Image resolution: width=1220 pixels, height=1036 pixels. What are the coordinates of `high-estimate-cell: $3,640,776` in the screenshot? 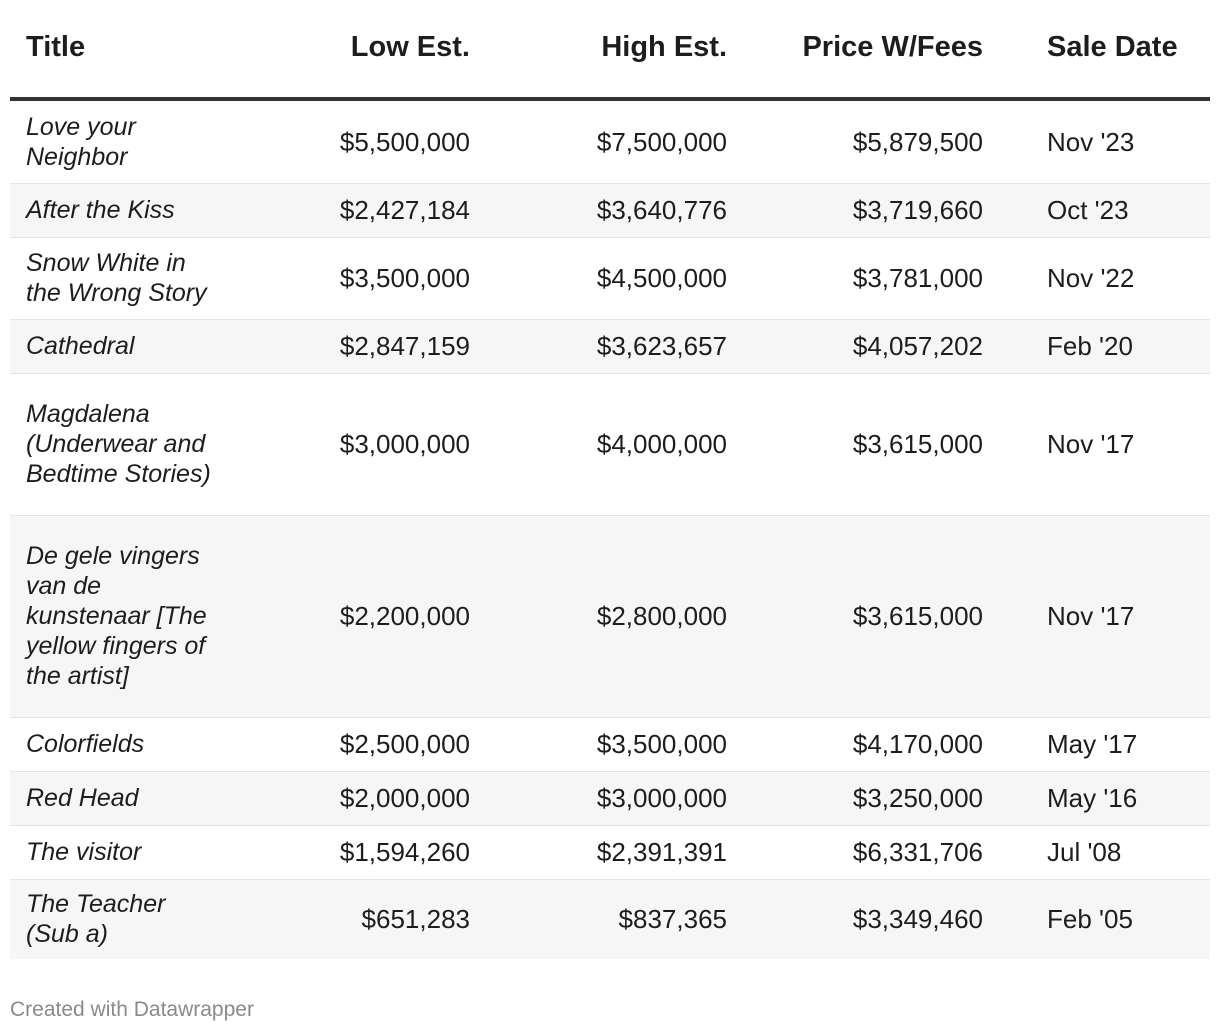 It's located at (598, 210).